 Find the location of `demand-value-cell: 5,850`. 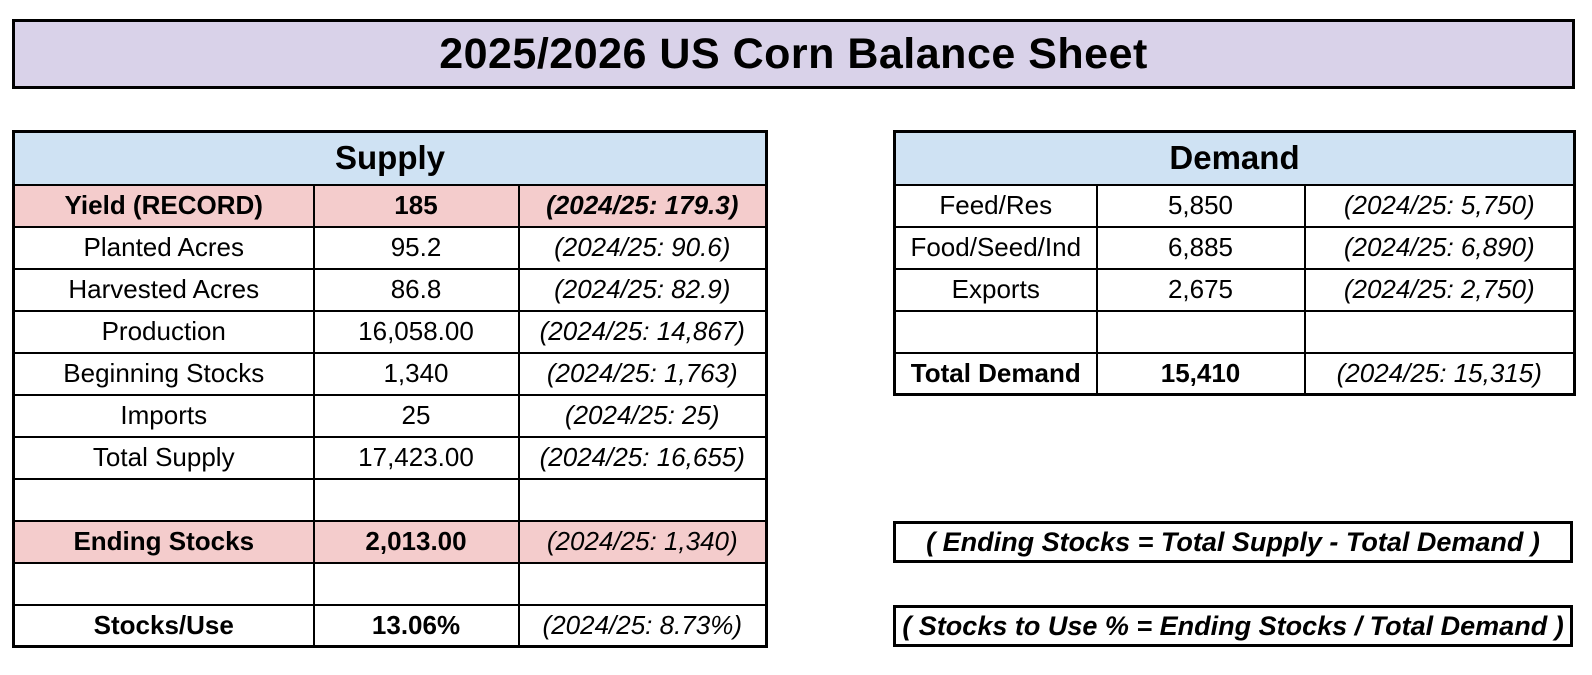

demand-value-cell: 5,850 is located at coordinates (1200, 205).